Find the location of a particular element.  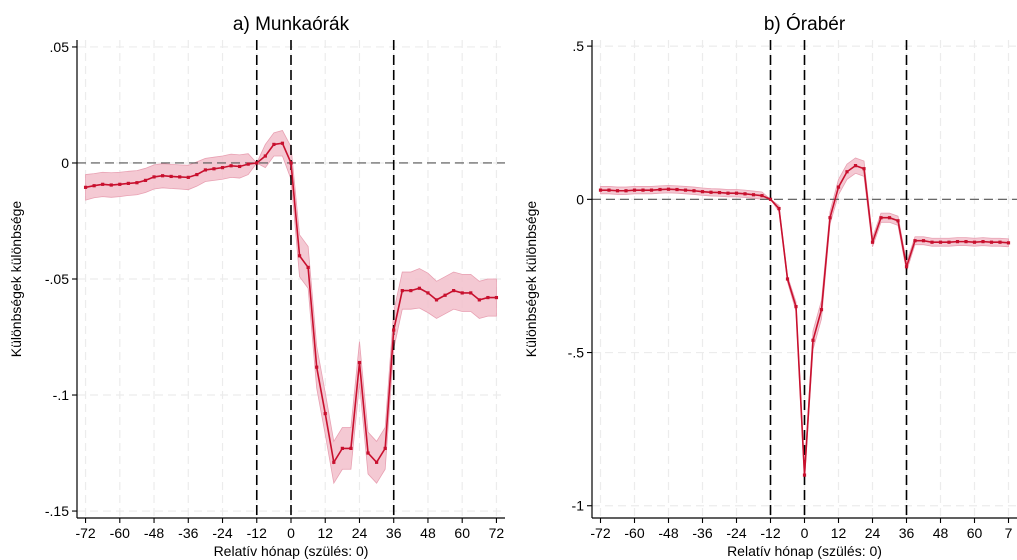

x-tick-label: 60 is located at coordinates (975, 533).